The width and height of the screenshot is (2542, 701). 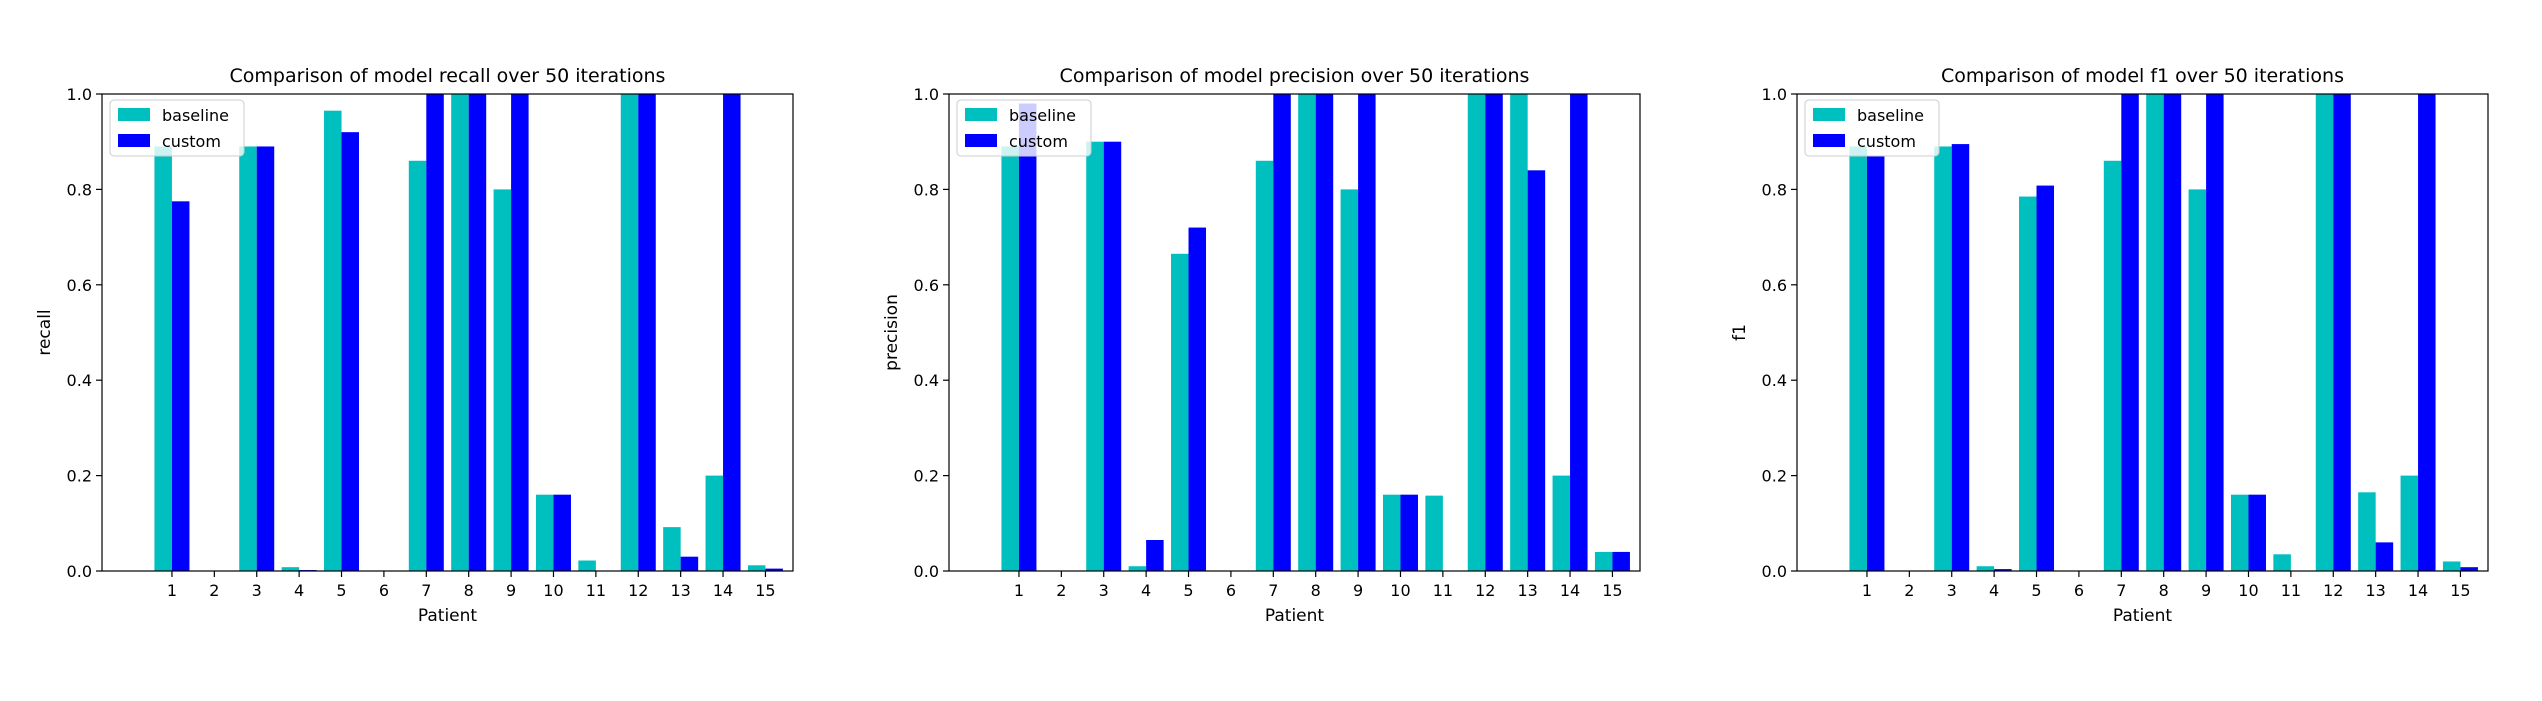 I want to click on legend-swatch-baseline, so click(x=134, y=114).